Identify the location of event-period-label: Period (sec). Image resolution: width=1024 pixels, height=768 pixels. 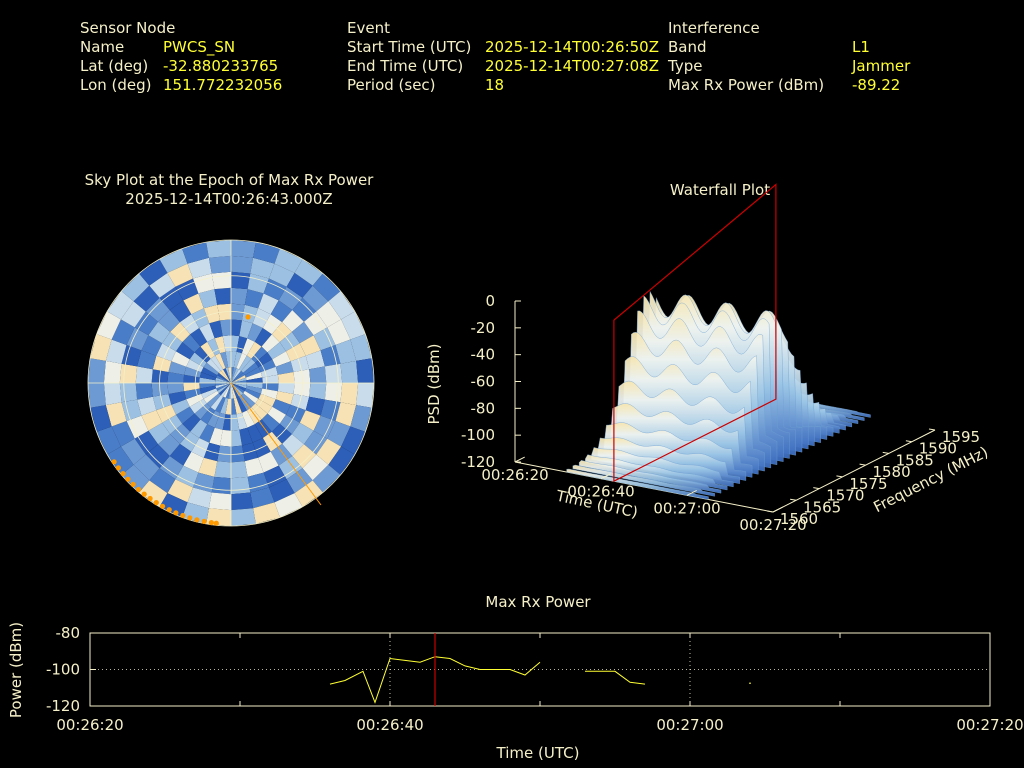
(391, 85).